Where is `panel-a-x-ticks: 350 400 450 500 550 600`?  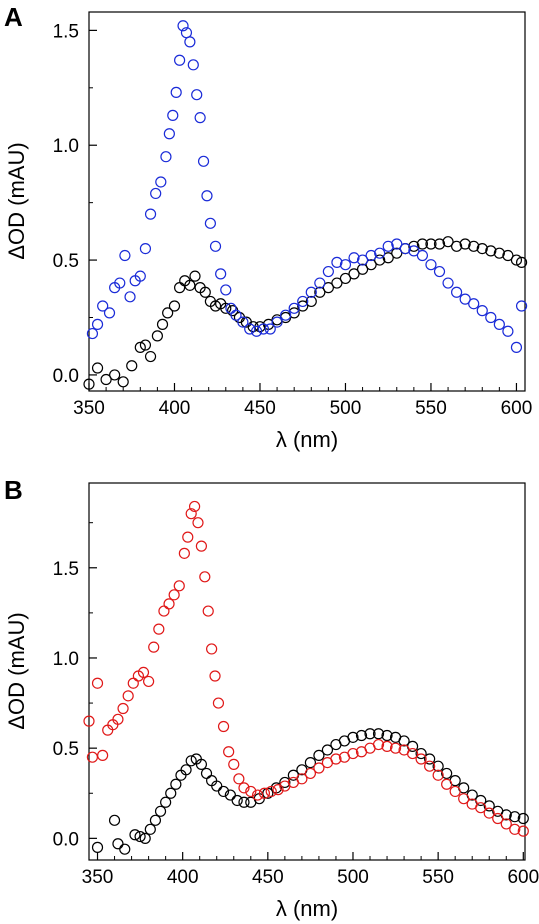
panel-a-x-ticks: 350 400 450 500 550 600 is located at coordinates (302, 401).